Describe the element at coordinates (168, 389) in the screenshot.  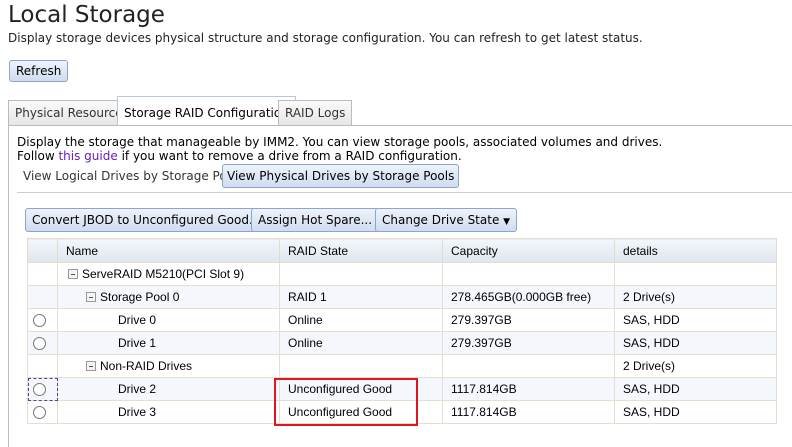
I see `row-name: Drive 2` at that location.